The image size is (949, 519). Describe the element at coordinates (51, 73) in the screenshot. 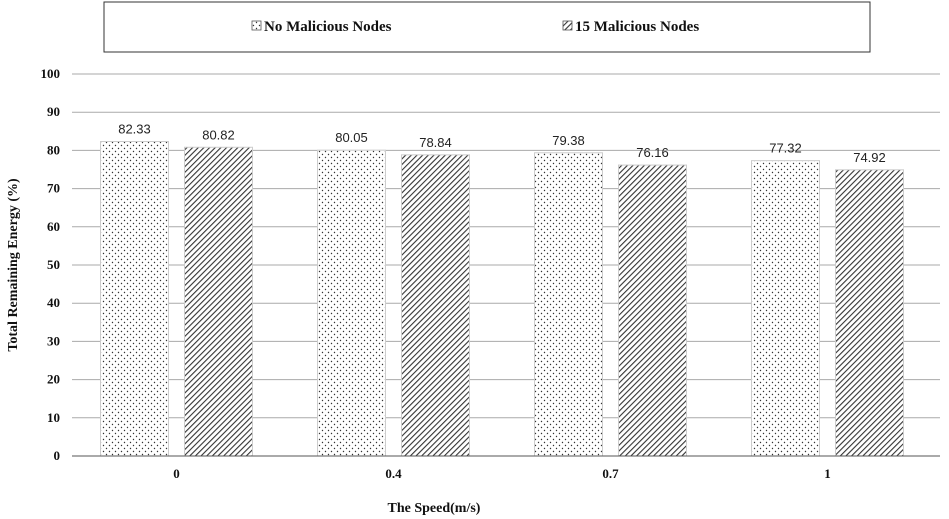

I see `y-tick-label: 100` at that location.